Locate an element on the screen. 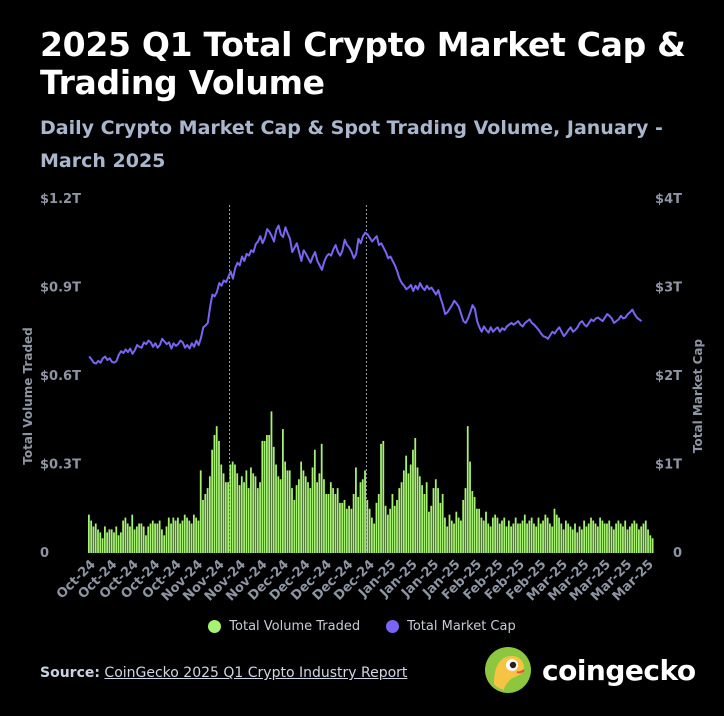 The image size is (724, 716). source-label: Source: is located at coordinates (70, 673).